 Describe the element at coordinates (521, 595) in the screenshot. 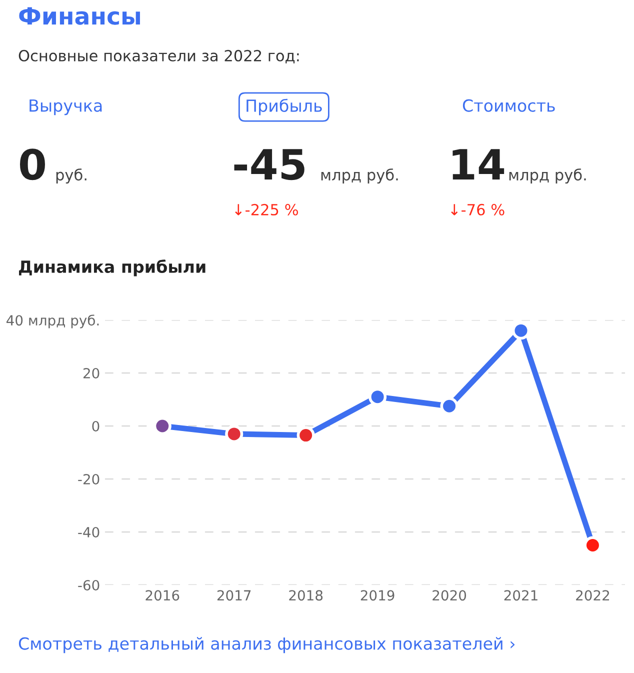

I see `x-tick-label: 2021` at that location.